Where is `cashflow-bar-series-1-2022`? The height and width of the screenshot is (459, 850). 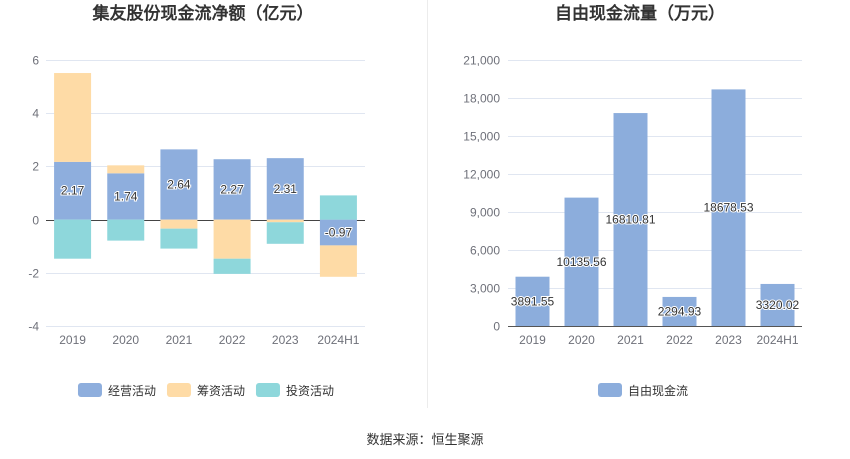 cashflow-bar-series-1-2022 is located at coordinates (232, 239).